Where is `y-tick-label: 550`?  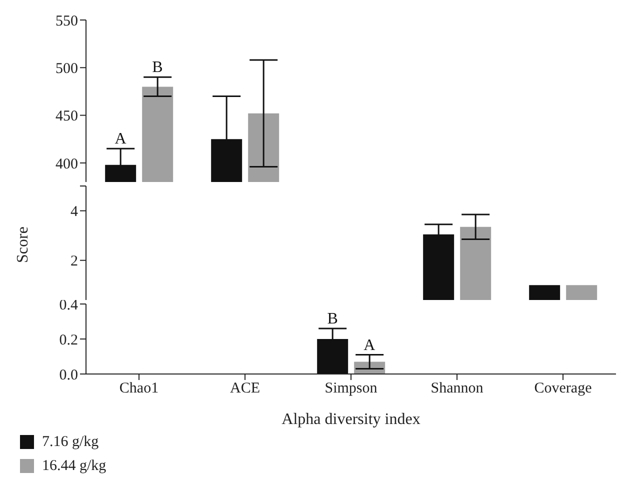 y-tick-label: 550 is located at coordinates (67, 21).